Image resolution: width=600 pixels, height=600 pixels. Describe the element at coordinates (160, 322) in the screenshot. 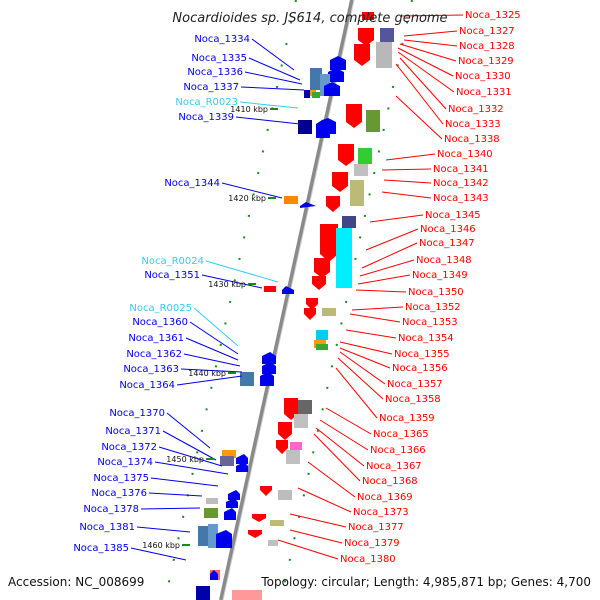

I see `gene-label: Noca_1360` at that location.